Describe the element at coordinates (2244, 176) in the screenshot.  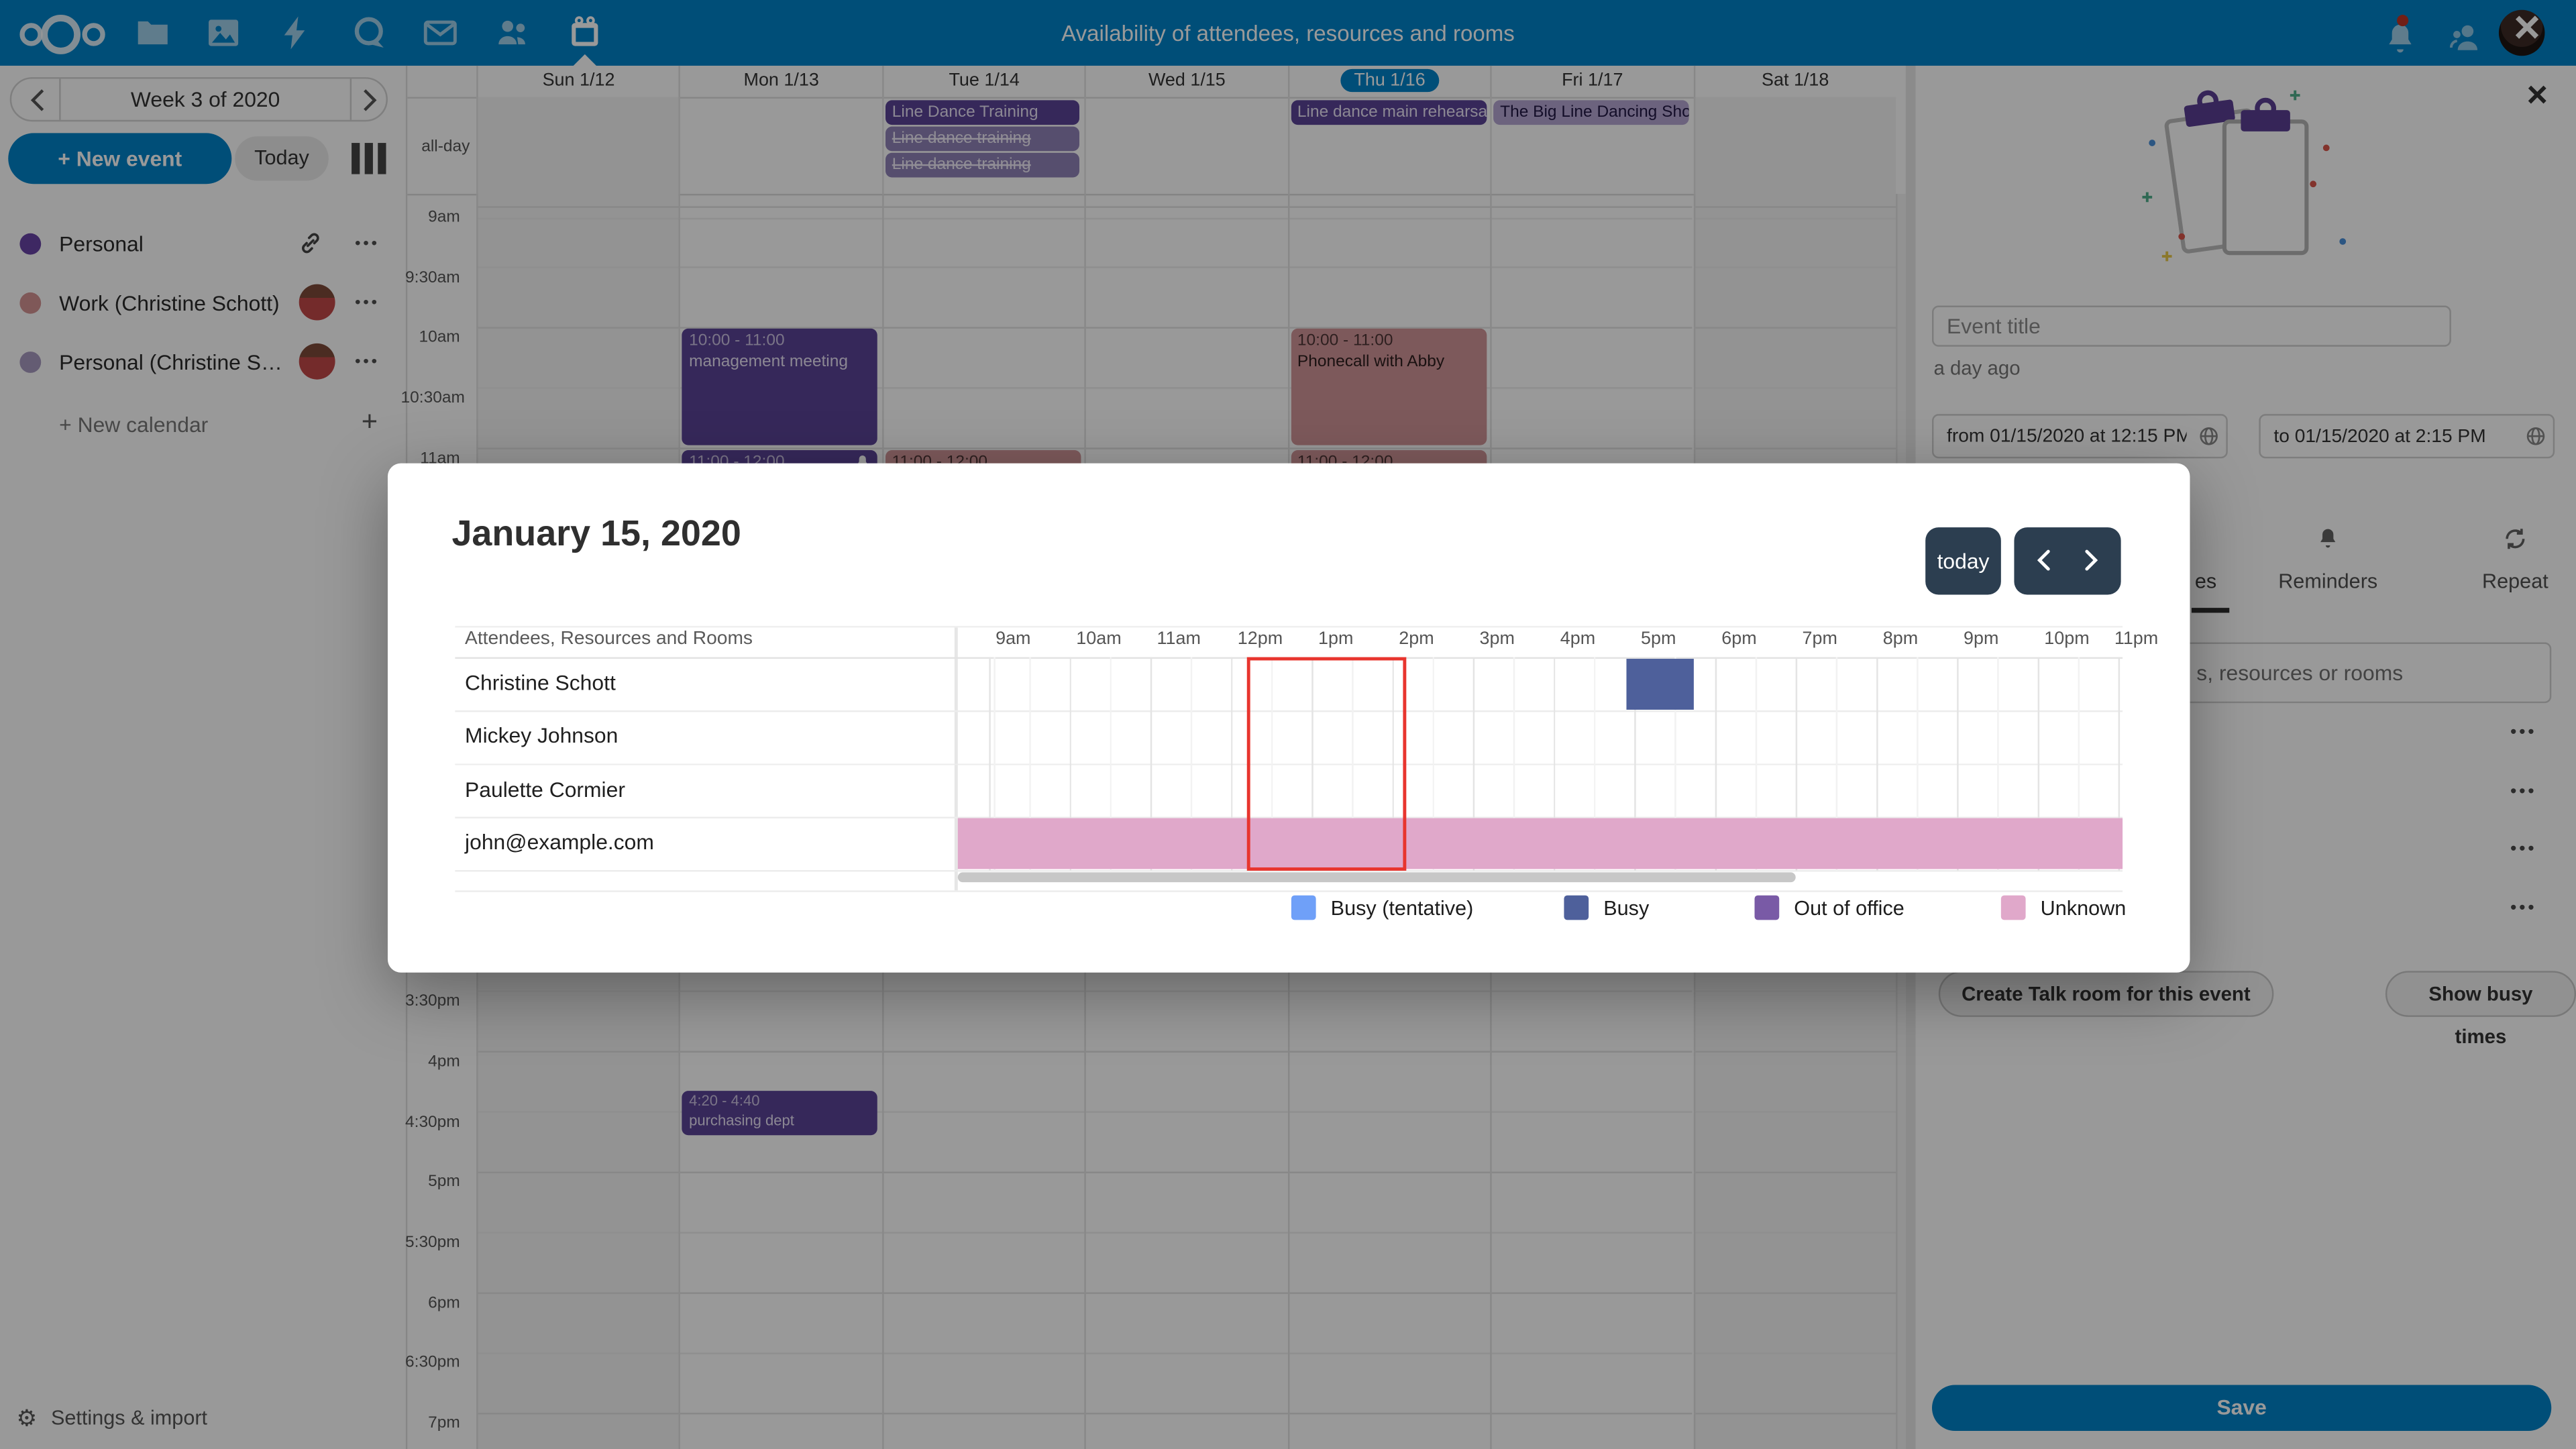
I see `clipboard-illustration` at that location.